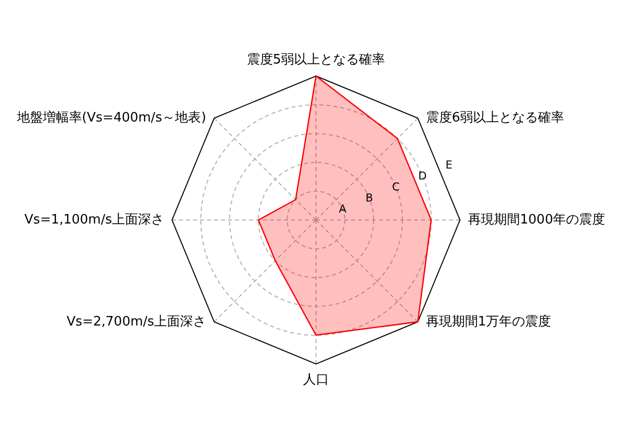 This screenshot has height=446, width=623. Describe the element at coordinates (489, 321) in the screenshot. I see `spoke-label: 再現期間1万年の震度` at that location.